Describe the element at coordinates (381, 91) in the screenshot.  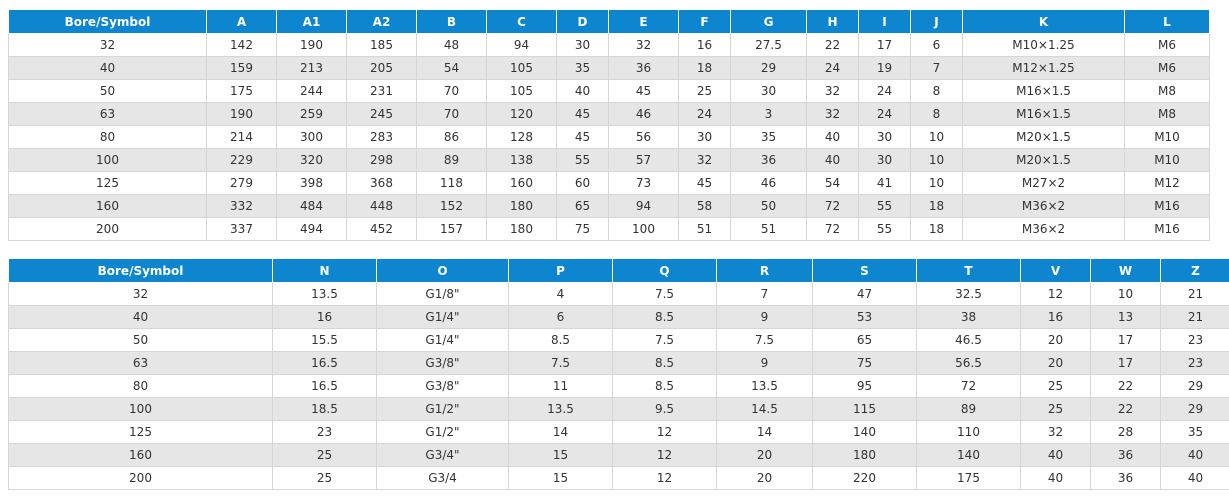
I see `table-cell-a2: 231` at that location.